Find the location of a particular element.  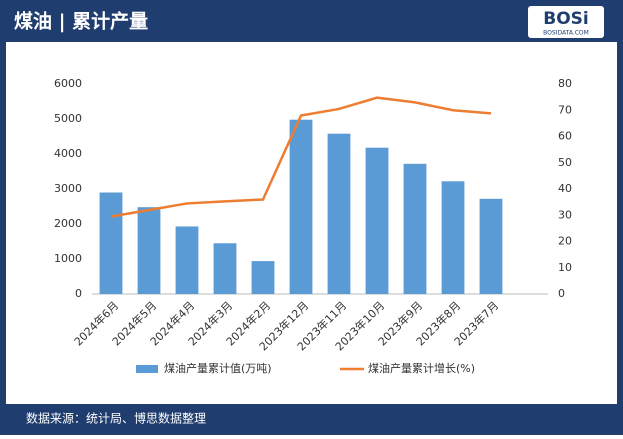

source: 数据来源：统计局、博思数据整理 is located at coordinates (116, 418).